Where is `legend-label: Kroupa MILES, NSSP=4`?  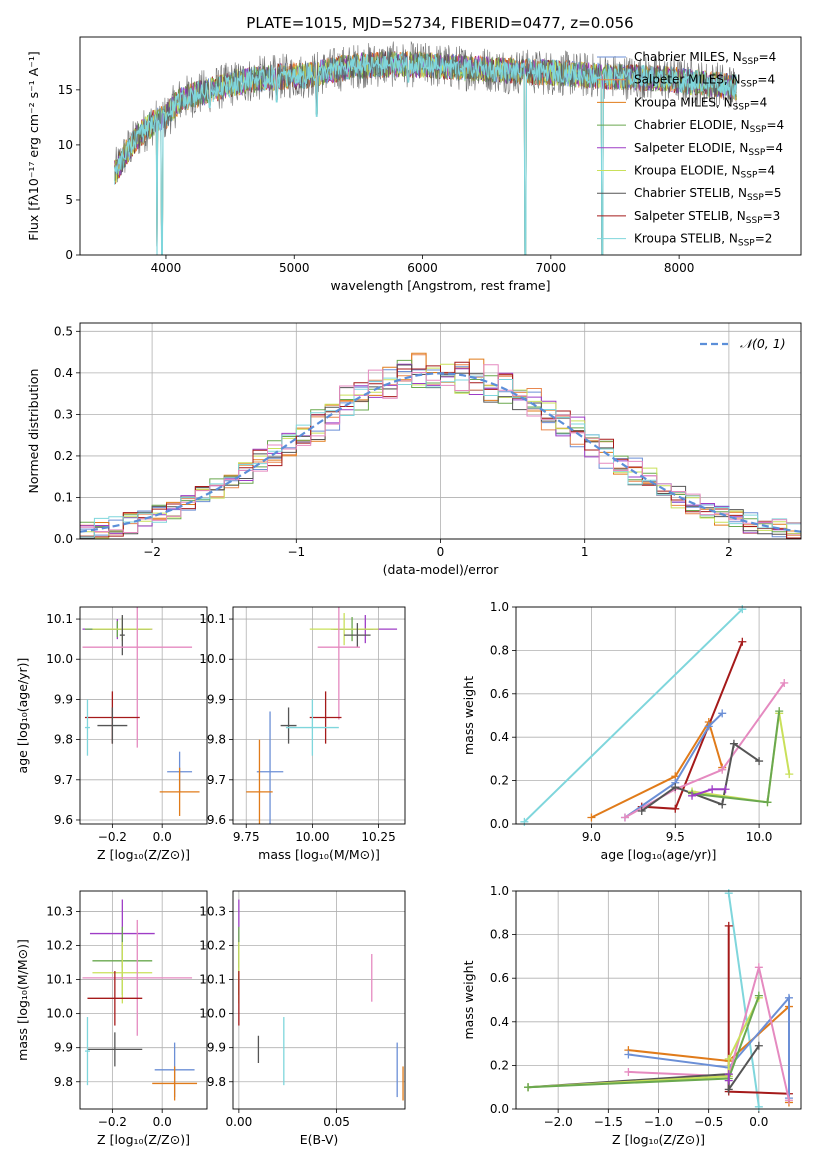 legend-label: Kroupa MILES, NSSP=4 is located at coordinates (700, 103).